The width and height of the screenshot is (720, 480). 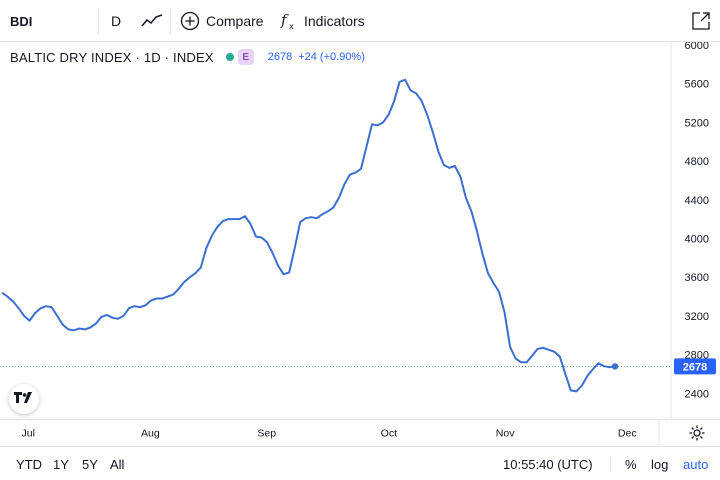 What do you see at coordinates (29, 433) in the screenshot?
I see `x-tick-label: Jul` at bounding box center [29, 433].